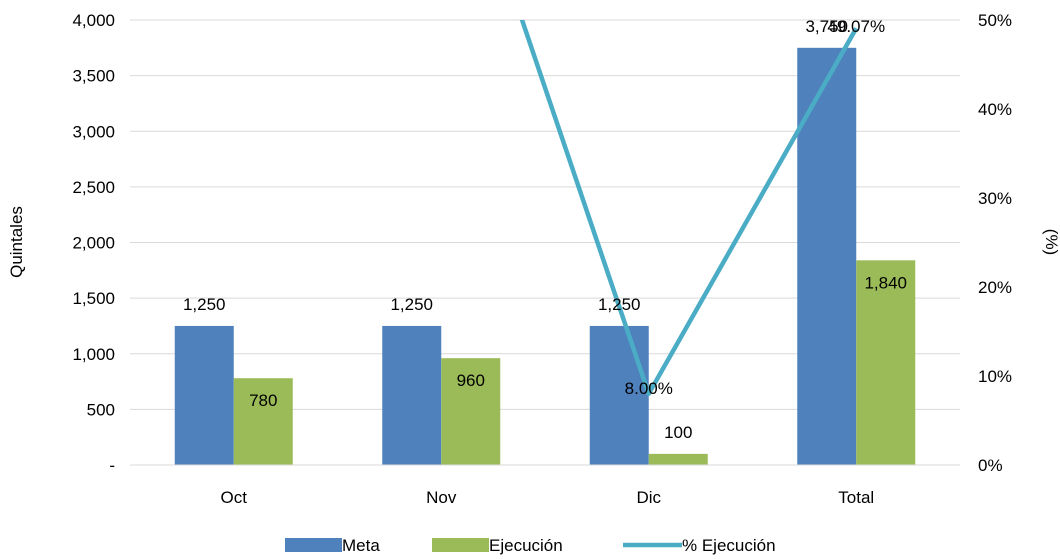  What do you see at coordinates (995, 287) in the screenshot?
I see `y2-tick-label: 20%` at bounding box center [995, 287].